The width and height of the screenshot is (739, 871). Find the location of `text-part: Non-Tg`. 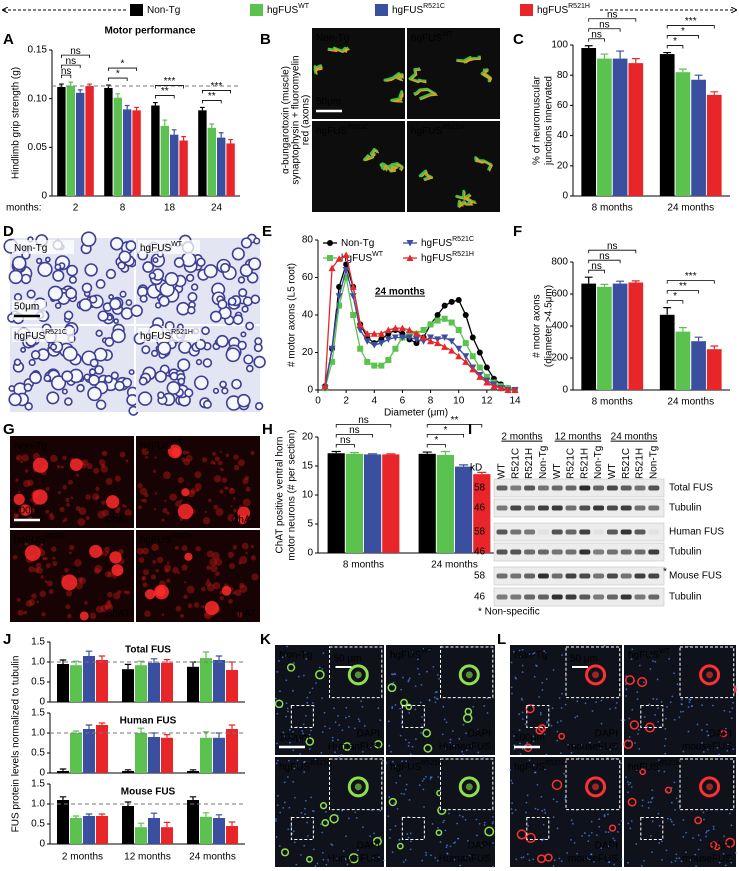

text-part: Non-Tg is located at coordinates (30, 446).